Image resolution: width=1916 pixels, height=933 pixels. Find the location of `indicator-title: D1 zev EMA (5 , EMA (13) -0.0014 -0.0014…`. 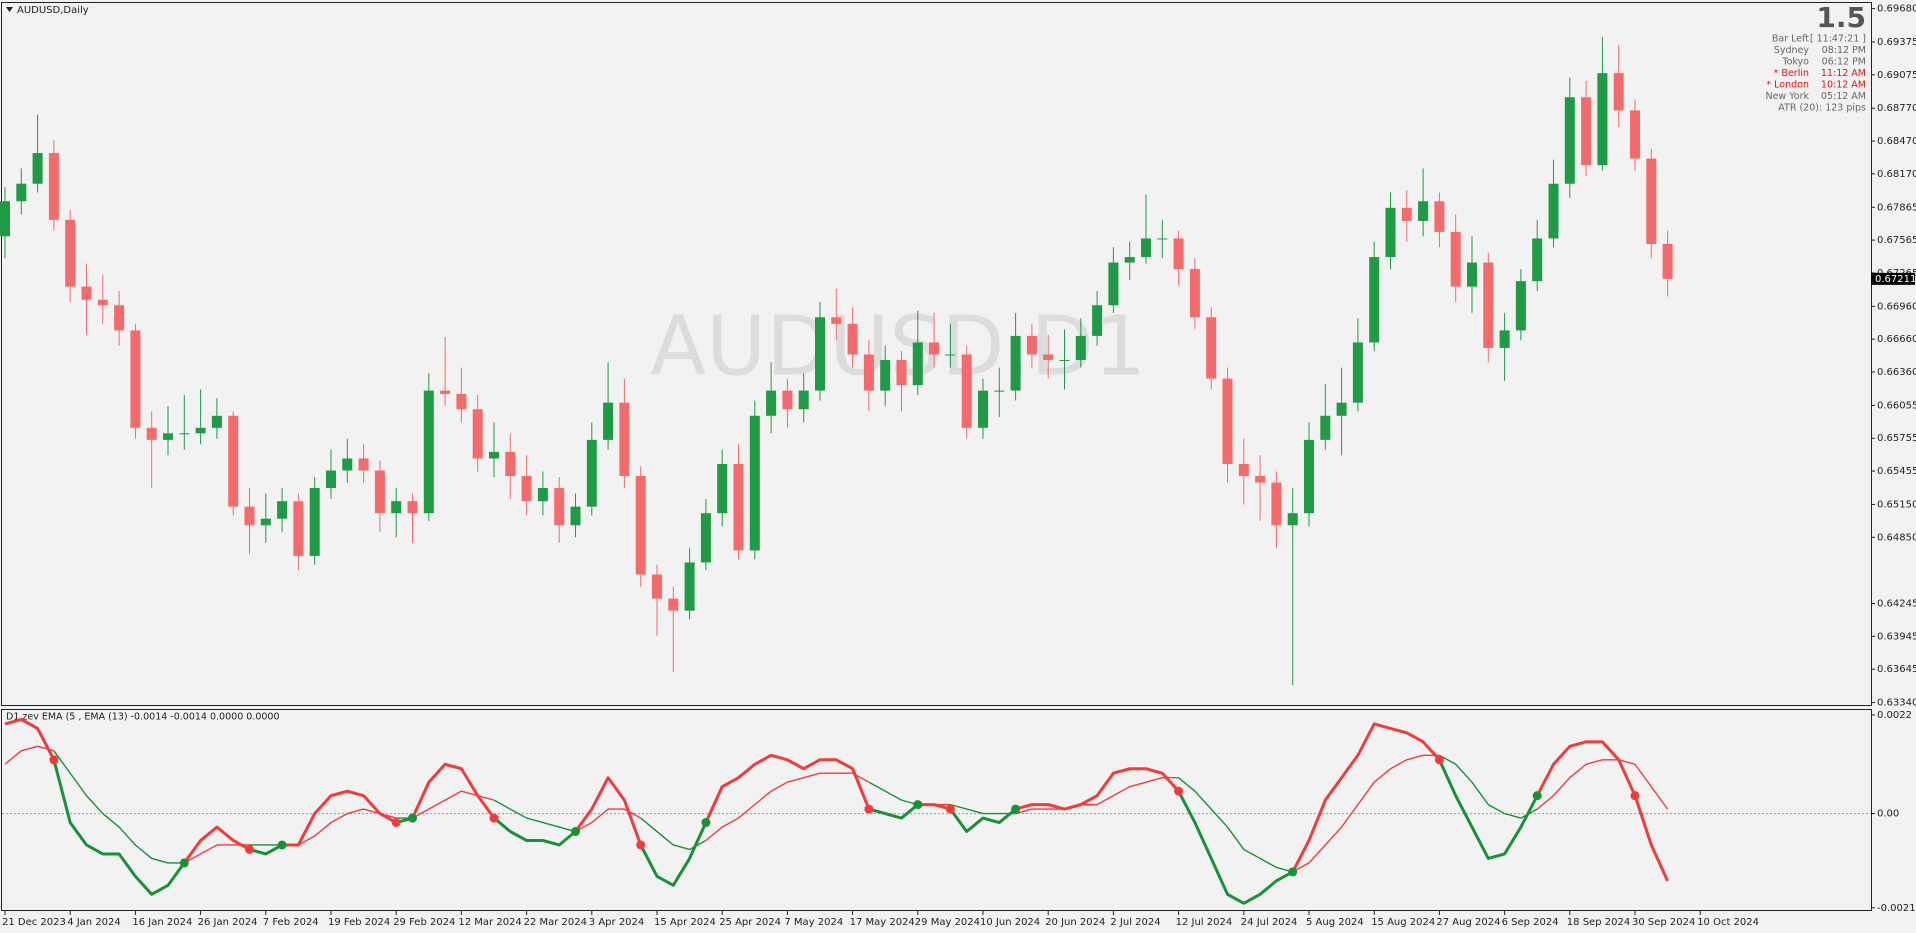

indicator-title: D1 zev EMA (5 , EMA (13) -0.0014 -0.0014… is located at coordinates (143, 717).